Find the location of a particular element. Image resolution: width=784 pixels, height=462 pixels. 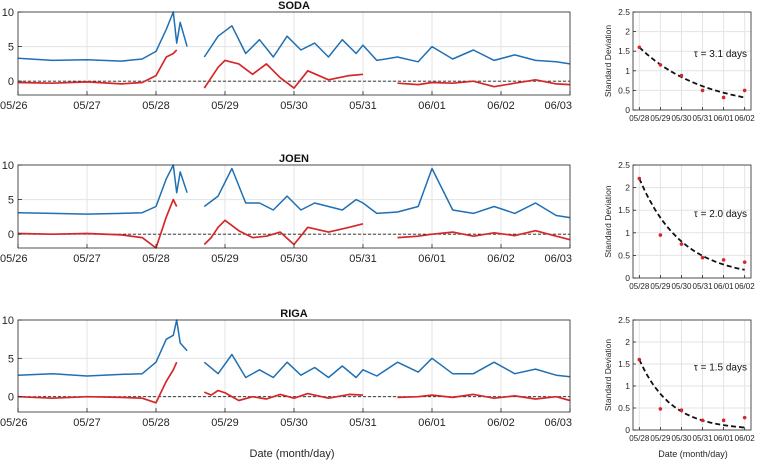

tau-annotation: τ = 2.0 days is located at coordinates (720, 214).